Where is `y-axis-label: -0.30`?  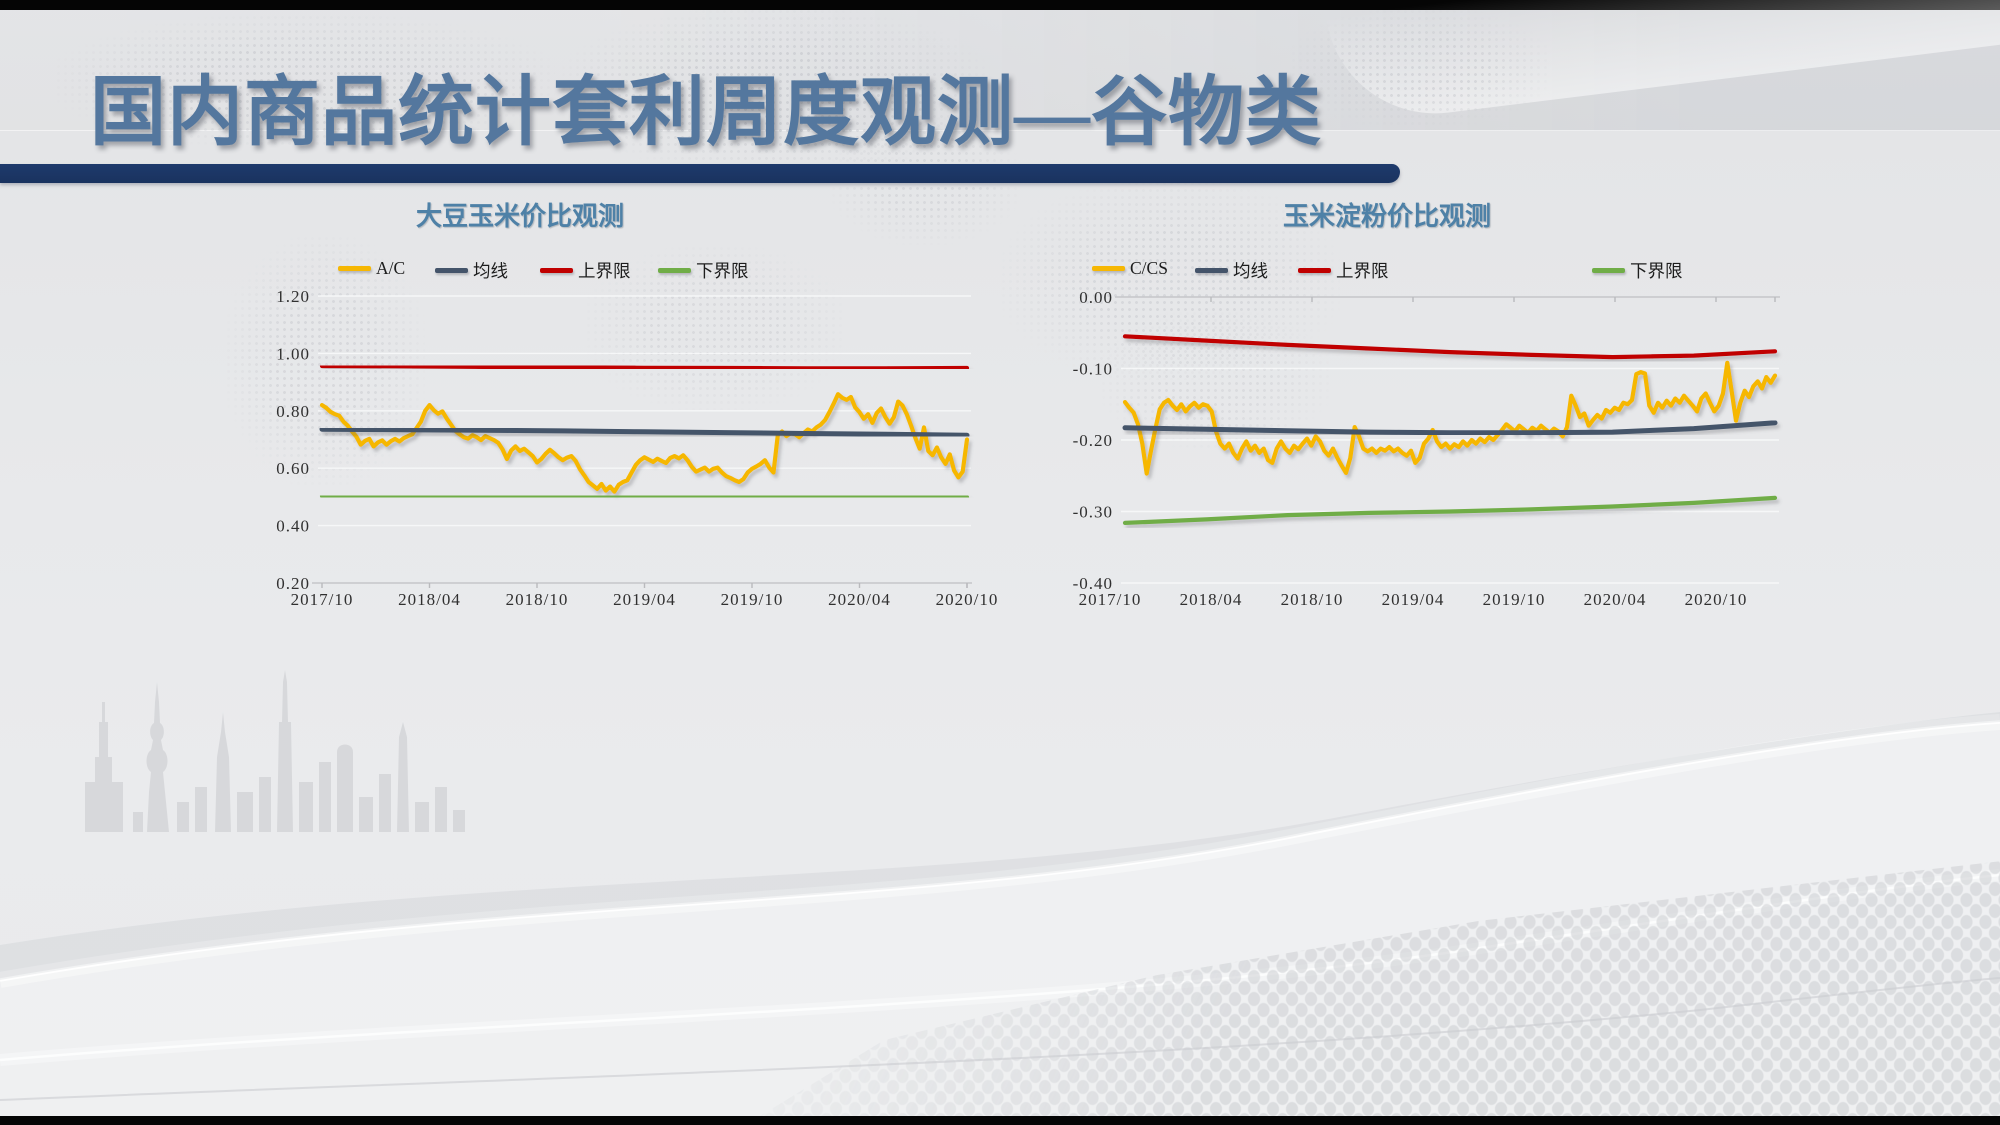 y-axis-label: -0.30 is located at coordinates (1093, 512).